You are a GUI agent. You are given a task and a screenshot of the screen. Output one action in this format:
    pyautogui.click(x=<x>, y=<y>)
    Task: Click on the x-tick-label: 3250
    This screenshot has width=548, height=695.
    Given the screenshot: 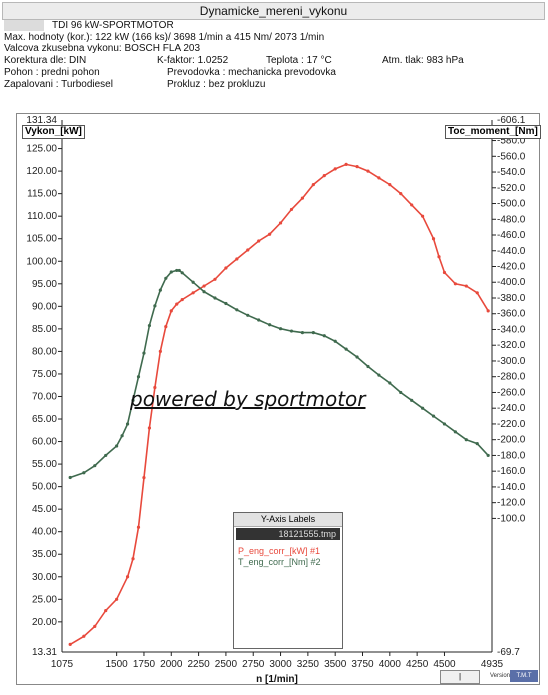 What is the action you would take?
    pyautogui.click(x=308, y=664)
    